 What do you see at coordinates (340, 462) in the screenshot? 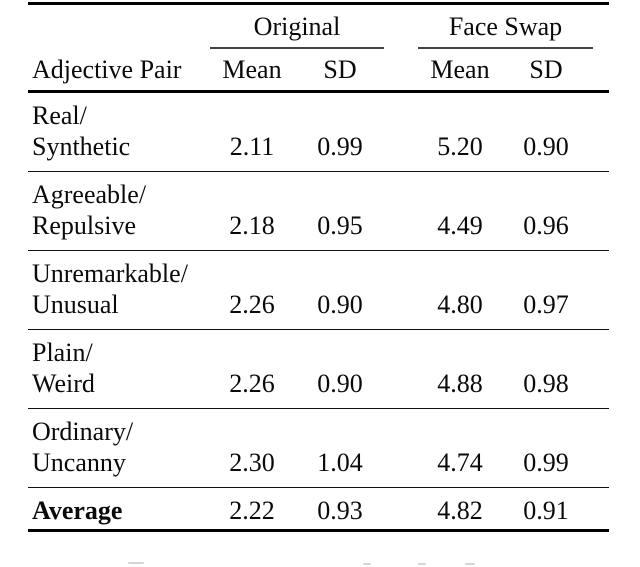
I see `original-sd-cell: 1.04` at bounding box center [340, 462].